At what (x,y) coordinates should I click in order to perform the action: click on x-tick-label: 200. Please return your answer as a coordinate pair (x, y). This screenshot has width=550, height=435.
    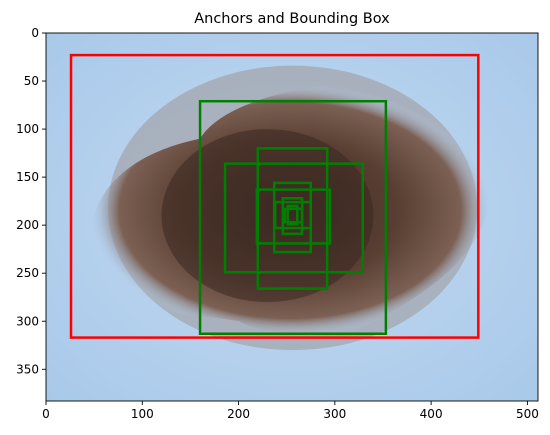
    Looking at the image, I should click on (238, 414).